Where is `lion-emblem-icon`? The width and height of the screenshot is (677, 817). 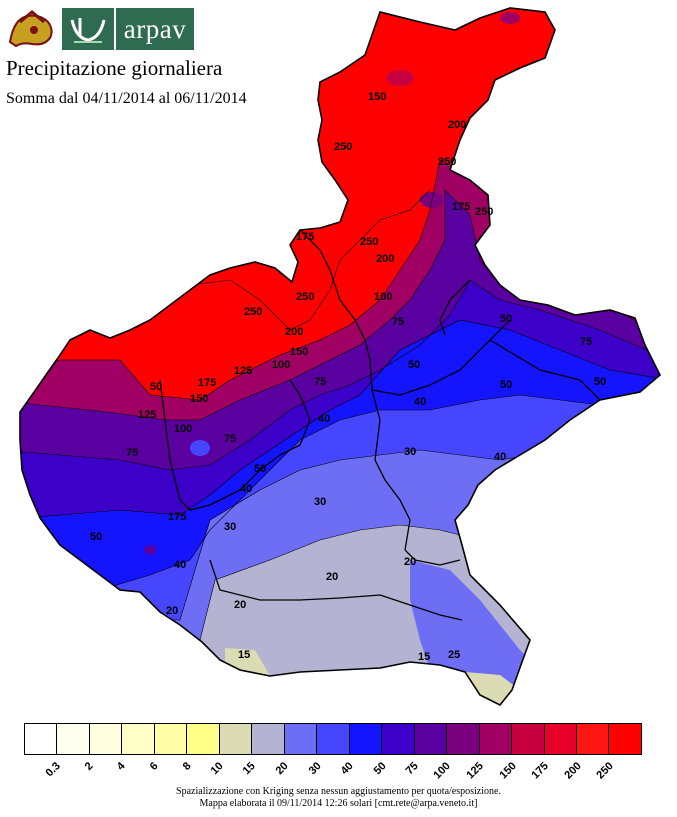 lion-emblem-icon is located at coordinates (31, 29).